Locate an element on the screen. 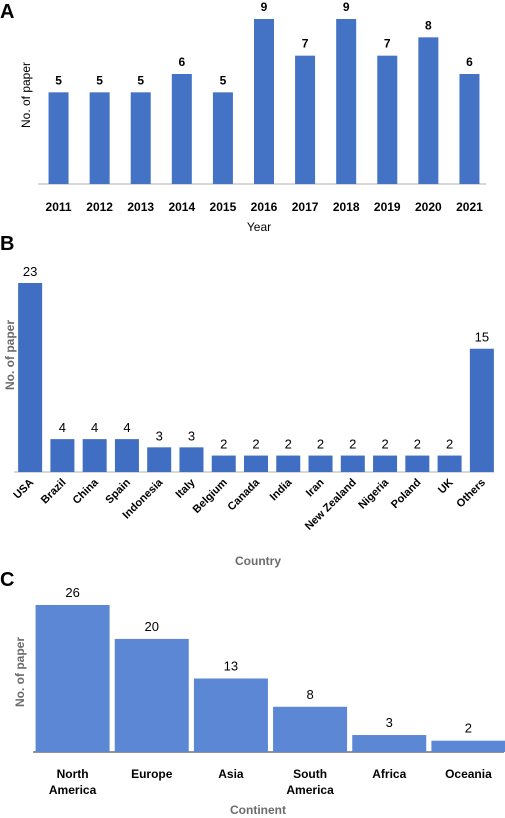  panel-label: A is located at coordinates (7, 12).